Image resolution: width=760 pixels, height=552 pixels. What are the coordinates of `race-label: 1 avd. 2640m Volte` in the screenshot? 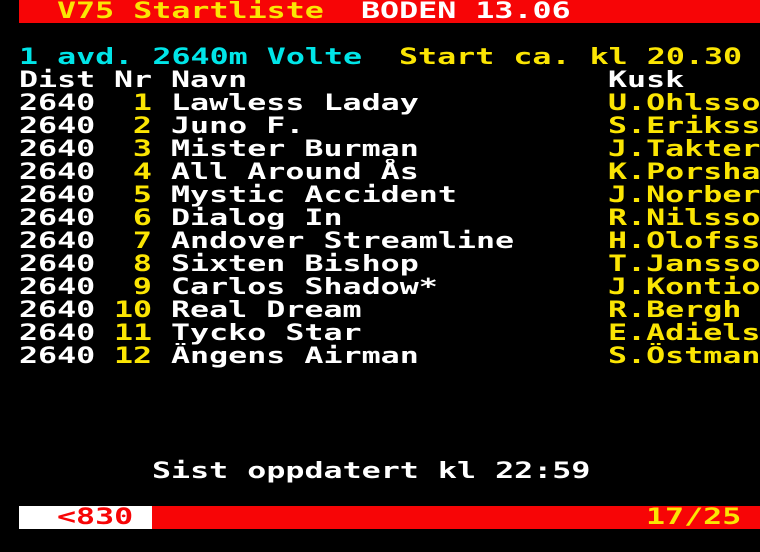 It's located at (191, 57).